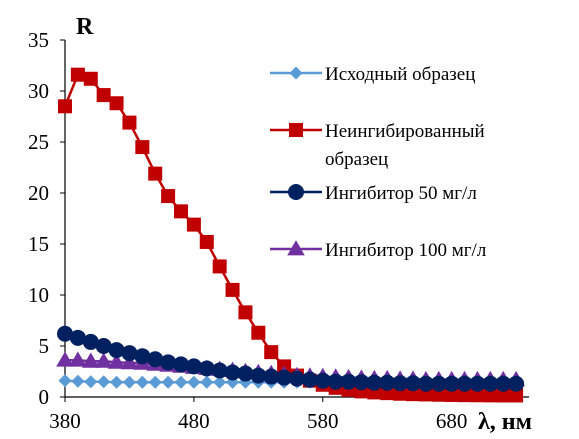 This screenshot has width=579, height=439. What do you see at coordinates (65, 421) in the screenshot?
I see `x-tick-label: 380` at bounding box center [65, 421].